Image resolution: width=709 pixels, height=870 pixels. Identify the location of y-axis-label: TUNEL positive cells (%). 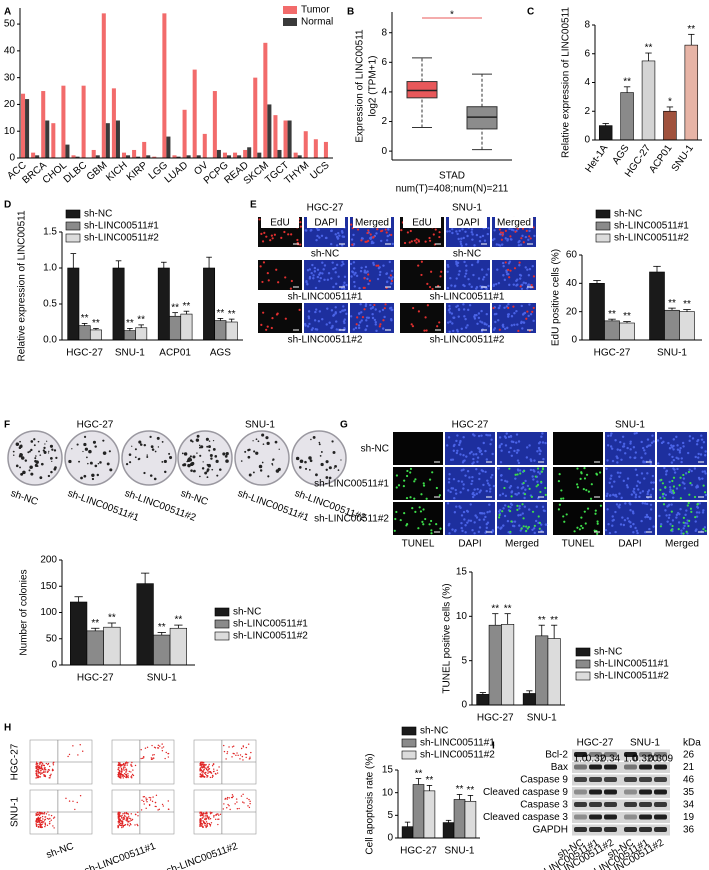
(447, 638).